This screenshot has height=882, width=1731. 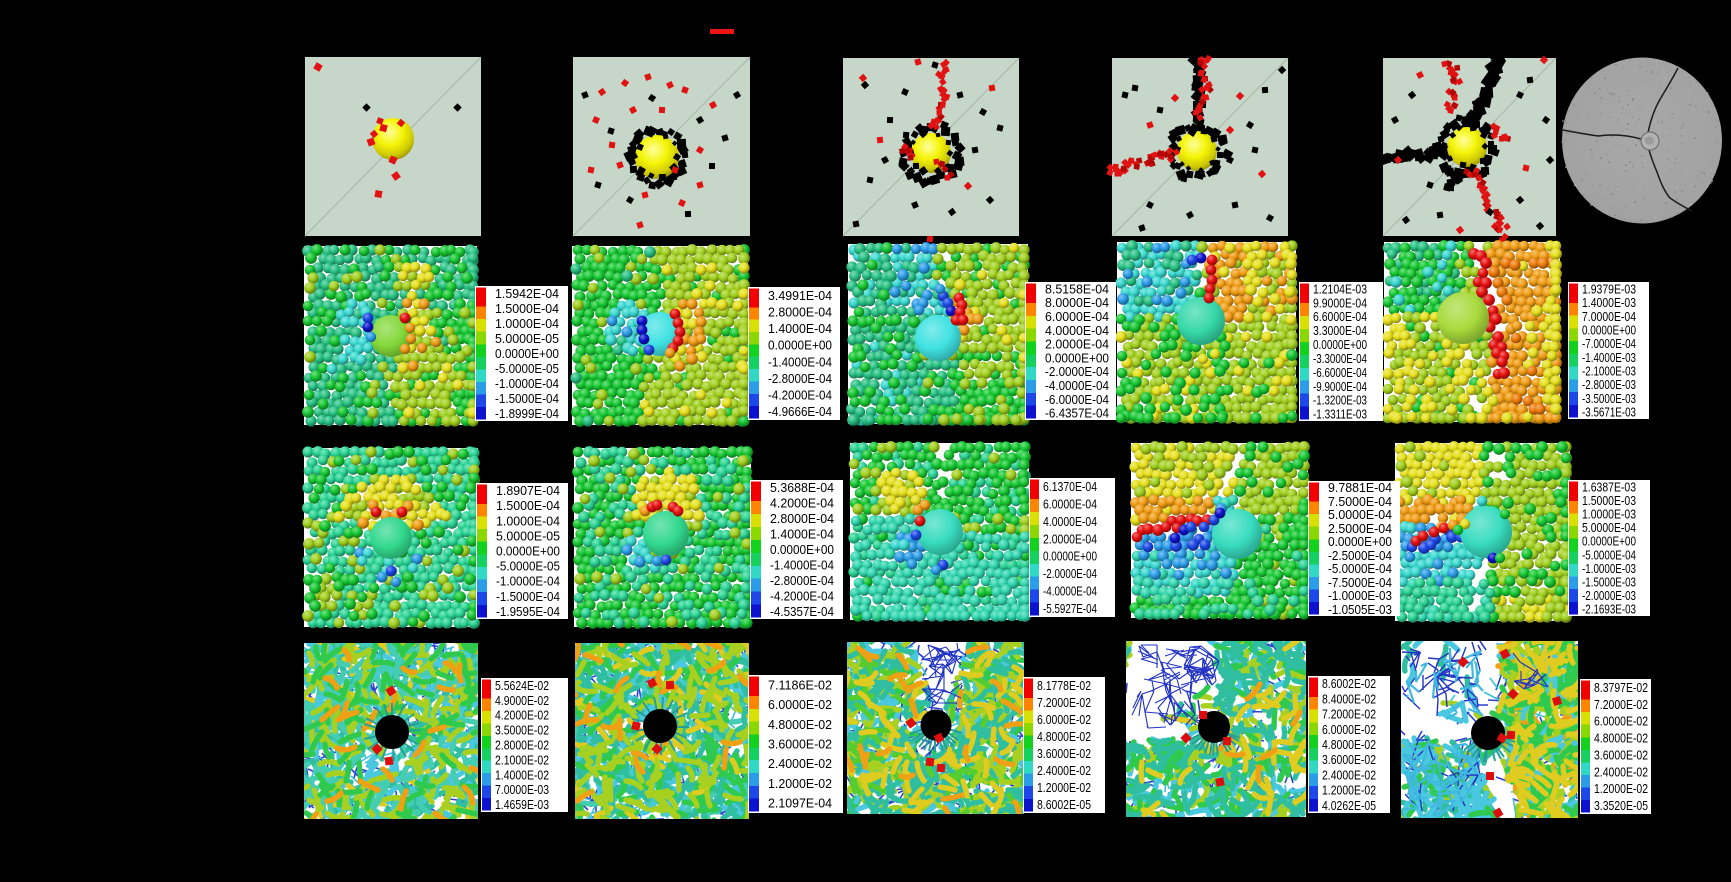 I want to click on svg-text: 1.4000E-03, so click(x=1609, y=303).